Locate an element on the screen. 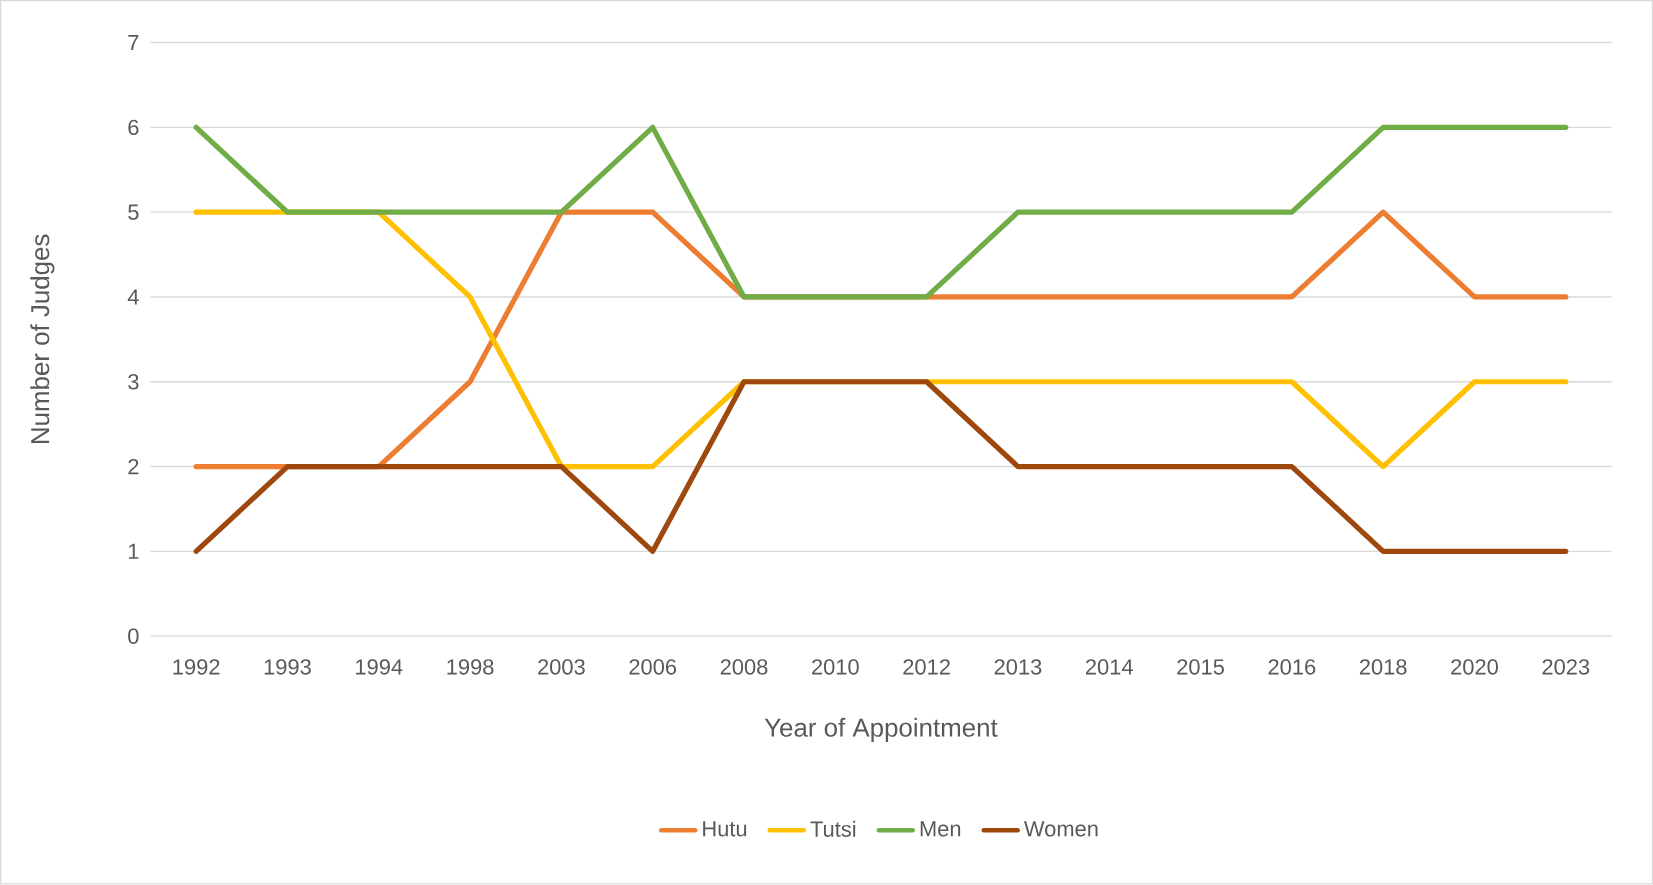 This screenshot has height=885, width=1653. x-tick-label: 2018 is located at coordinates (1383, 667).